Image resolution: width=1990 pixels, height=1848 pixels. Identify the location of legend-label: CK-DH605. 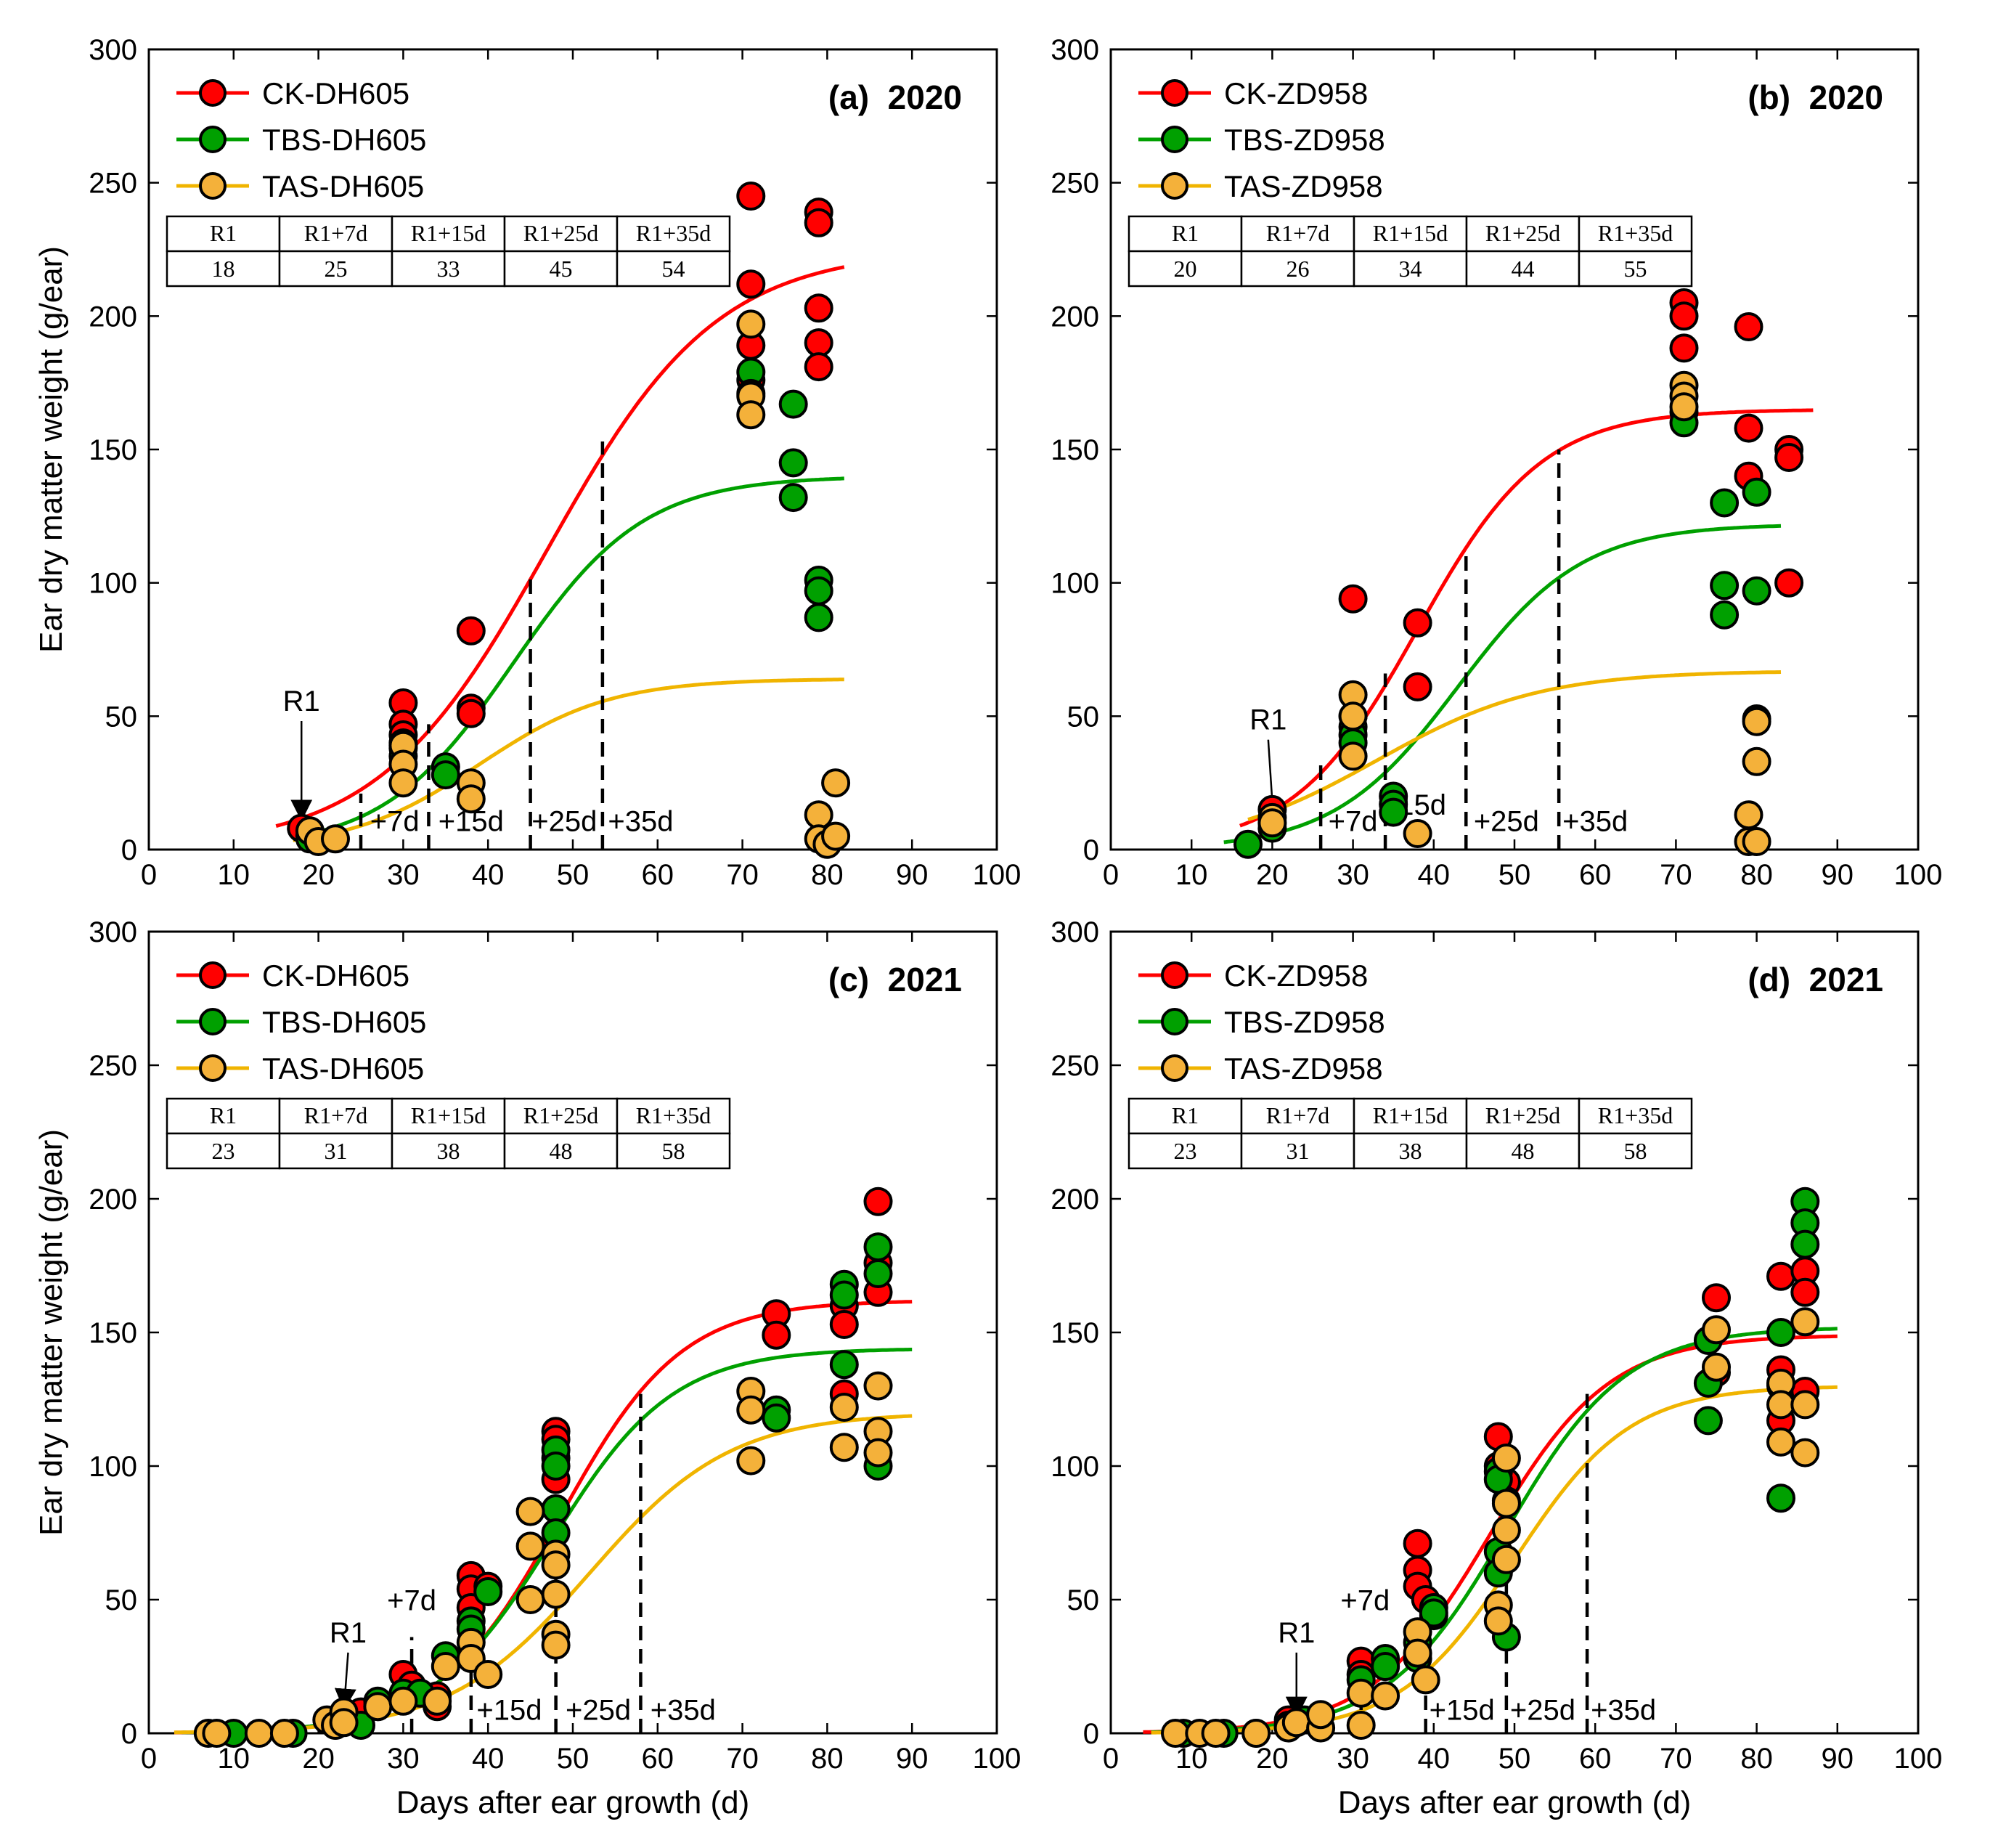
(335, 976).